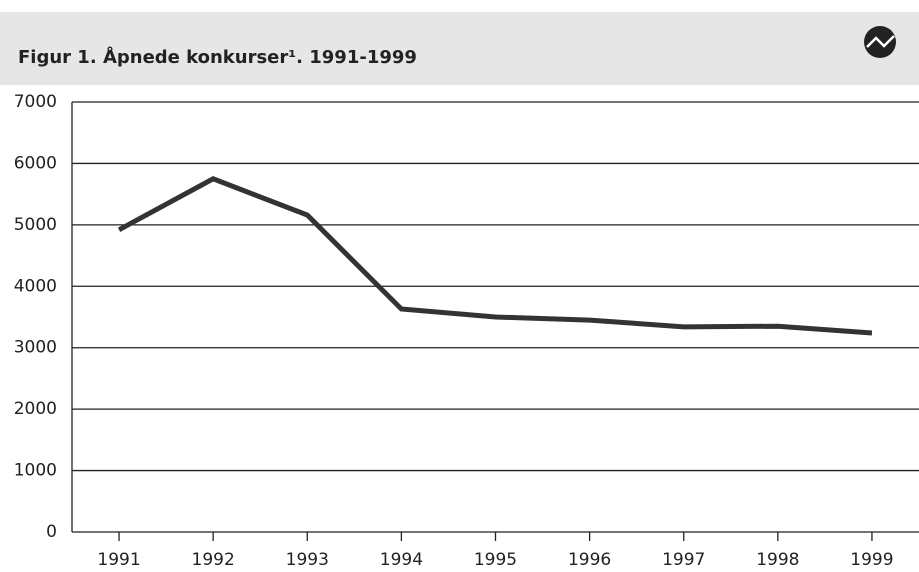  I want to click on x-tick-label: 1999, so click(871, 560).